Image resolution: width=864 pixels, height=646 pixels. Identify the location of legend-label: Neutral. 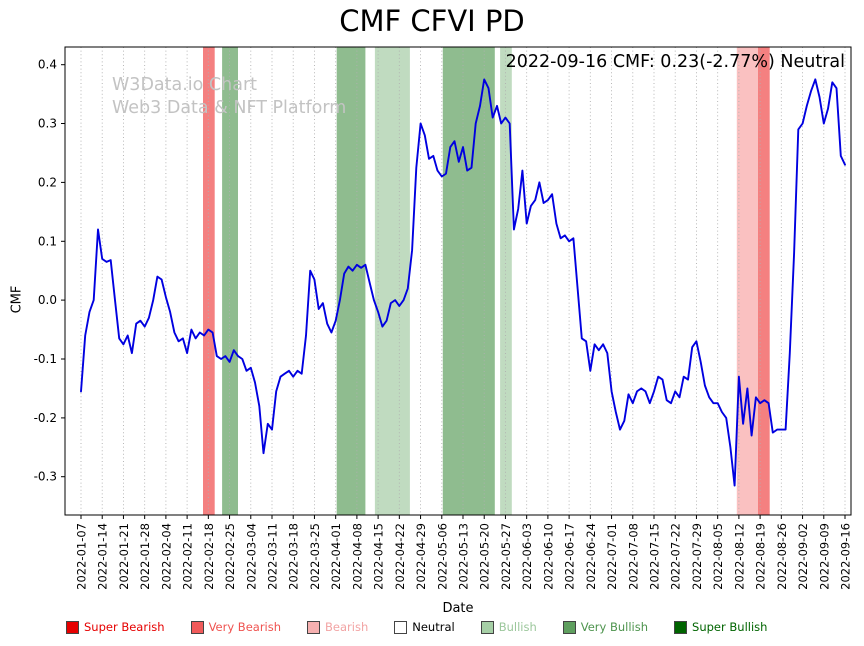
(433, 627).